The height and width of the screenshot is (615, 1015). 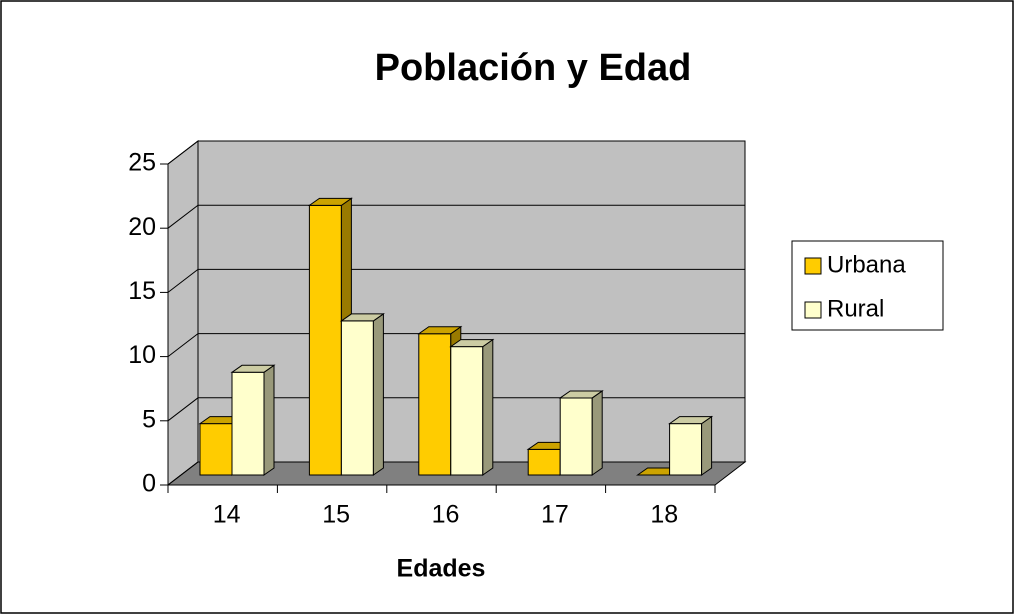 What do you see at coordinates (183, 313) in the screenshot?
I see `side-wall` at bounding box center [183, 313].